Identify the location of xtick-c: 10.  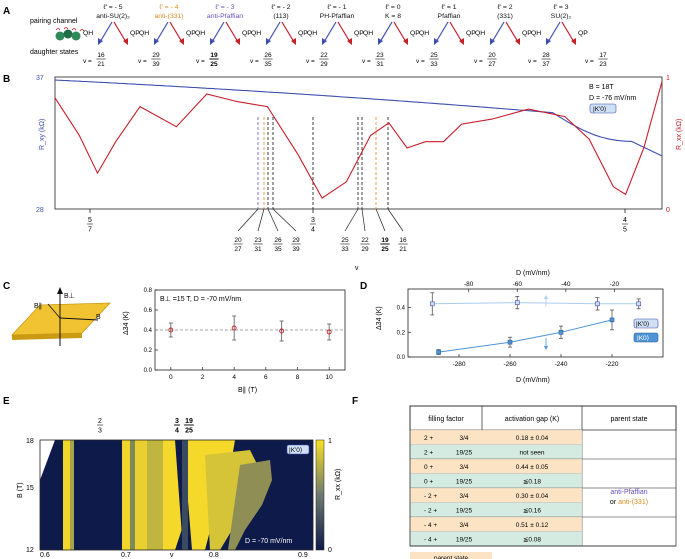
(330, 377).